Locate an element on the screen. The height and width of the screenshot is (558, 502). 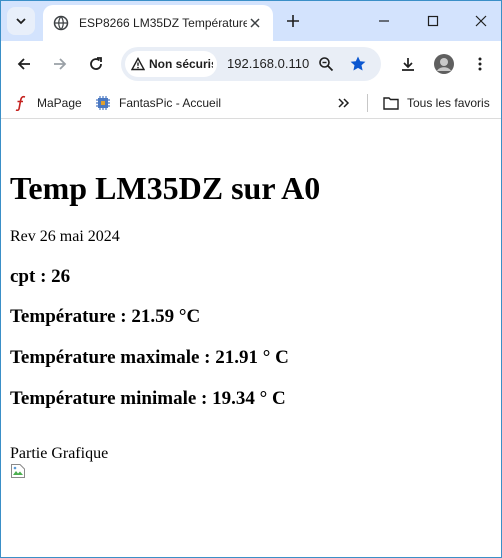
download-icon is located at coordinates (408, 64).